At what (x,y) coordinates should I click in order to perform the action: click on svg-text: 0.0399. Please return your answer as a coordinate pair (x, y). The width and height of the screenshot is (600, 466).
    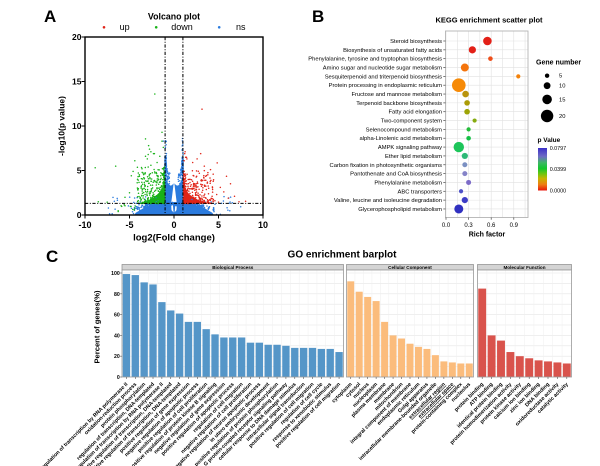
    Looking at the image, I should click on (558, 170).